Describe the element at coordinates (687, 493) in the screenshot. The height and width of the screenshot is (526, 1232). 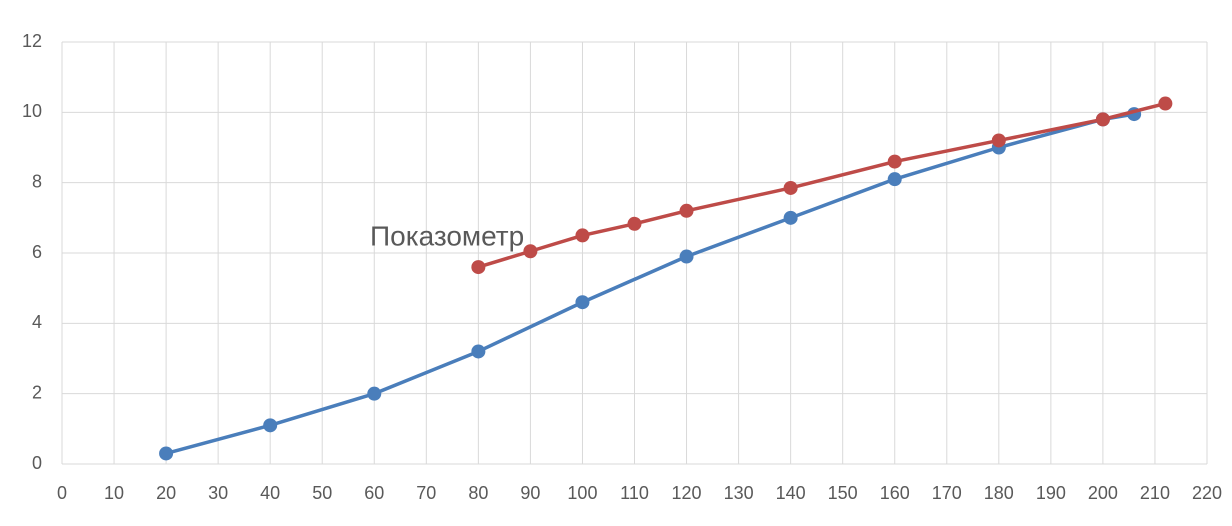
I see `x-tick-label: 120` at that location.